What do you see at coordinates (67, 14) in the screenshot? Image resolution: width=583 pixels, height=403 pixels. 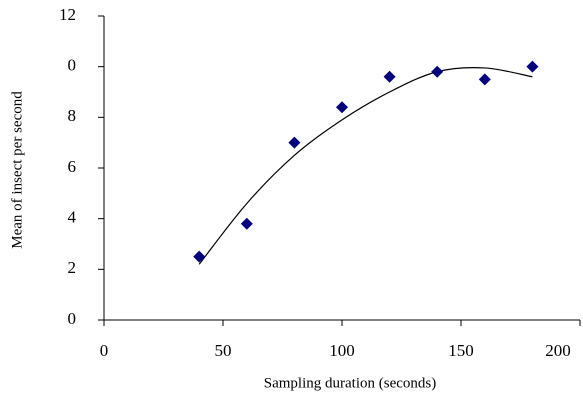 I see `y-tick-label: 12` at bounding box center [67, 14].